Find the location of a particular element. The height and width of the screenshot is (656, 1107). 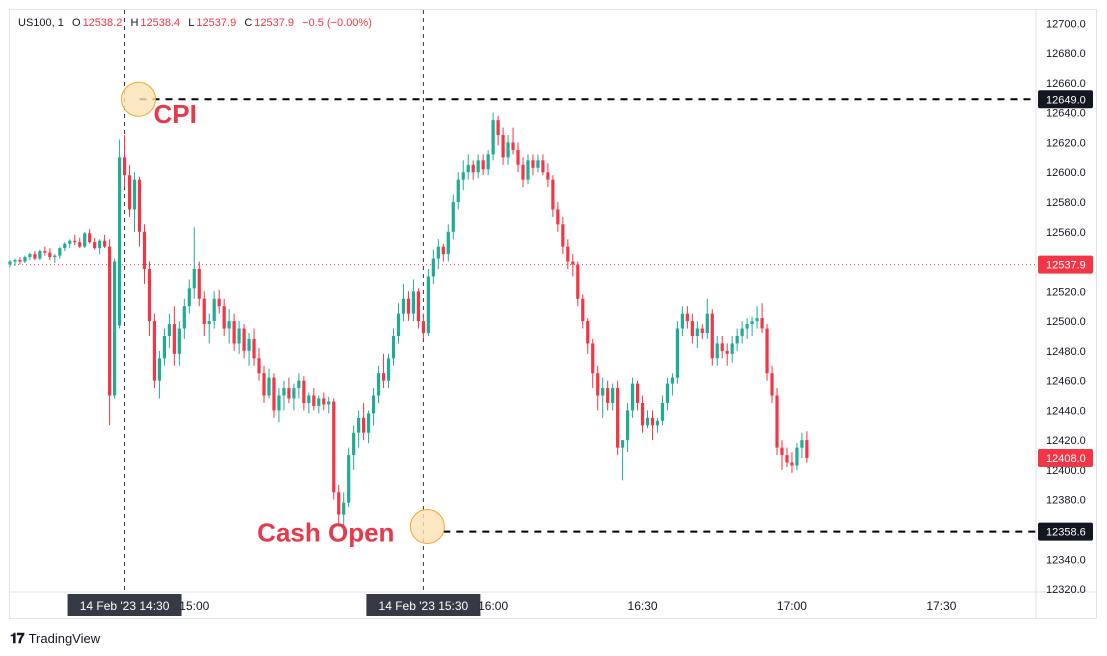

price-label-text: 12537.9 is located at coordinates (1066, 266).